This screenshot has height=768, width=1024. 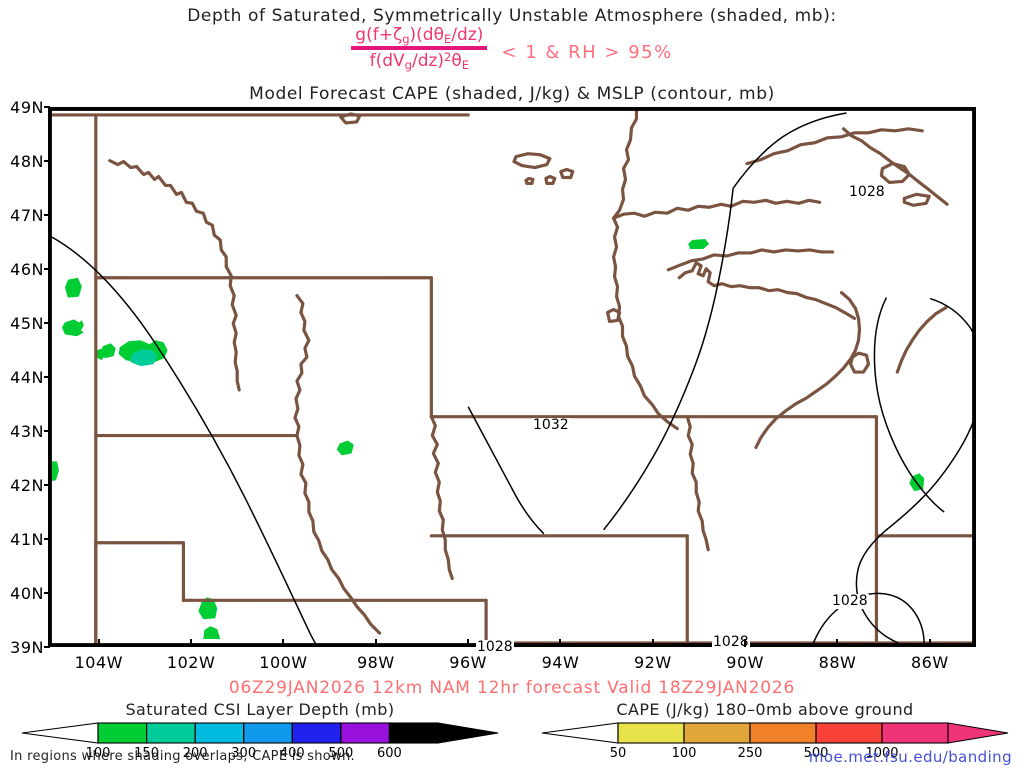 What do you see at coordinates (27, 593) in the screenshot?
I see `lat-tick-label: 40N` at bounding box center [27, 593].